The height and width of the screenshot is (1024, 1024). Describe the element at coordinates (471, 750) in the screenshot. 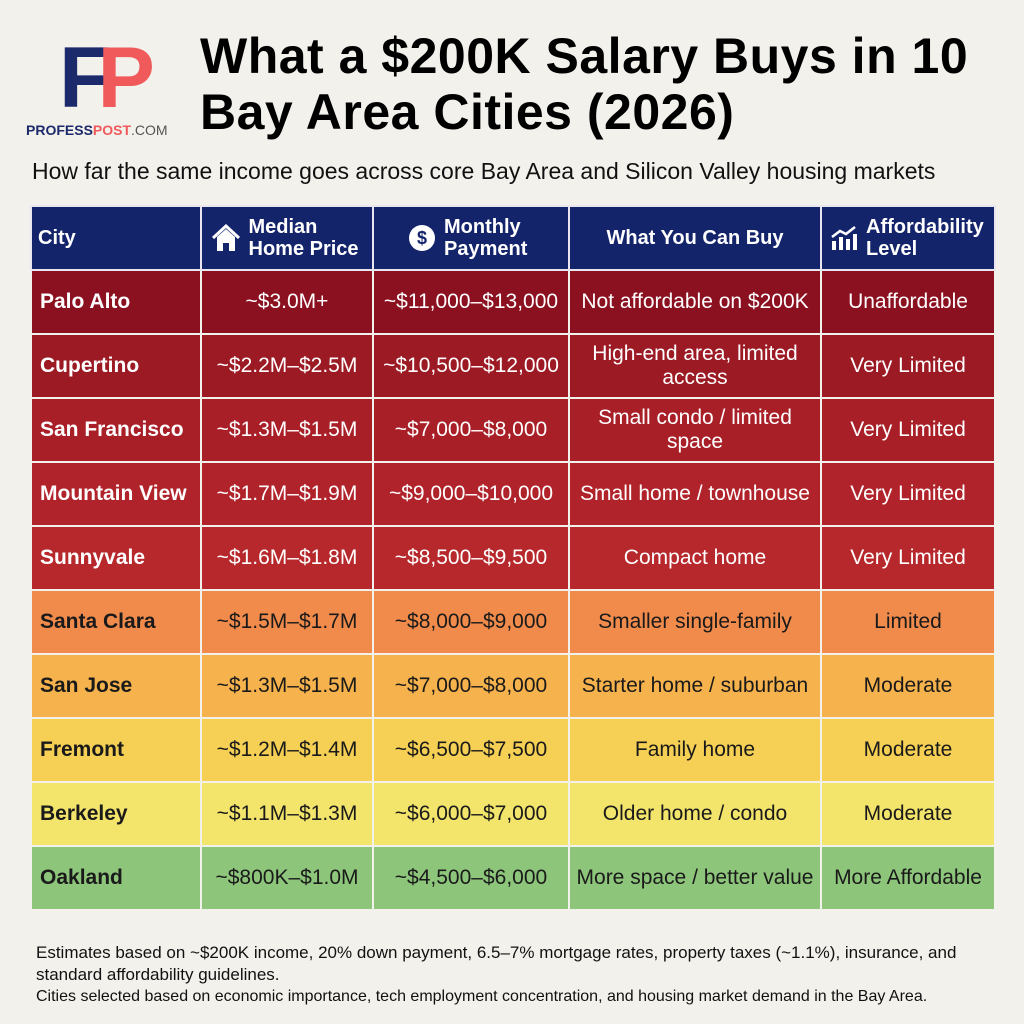

I see `cell-payment: ~$6,500–$7,500` at that location.